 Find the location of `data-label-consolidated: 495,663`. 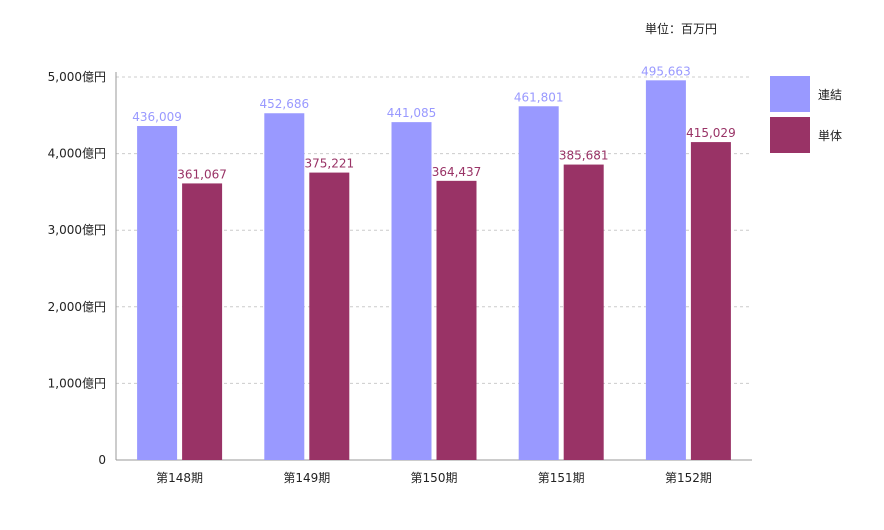

data-label-consolidated: 495,663 is located at coordinates (666, 71).